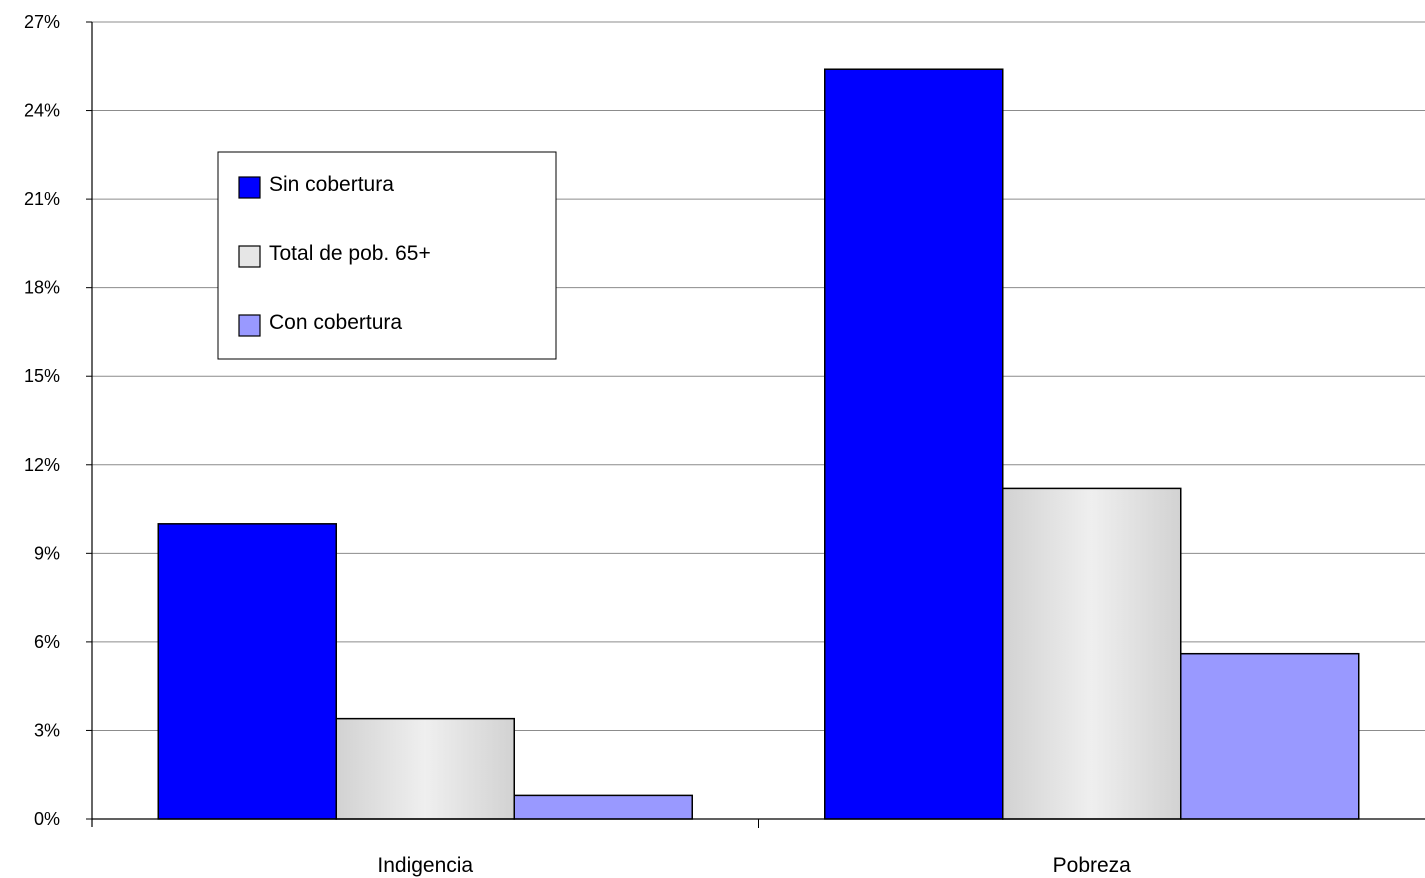 The height and width of the screenshot is (878, 1425). I want to click on category-label-indigencia: Indigencia, so click(425, 865).